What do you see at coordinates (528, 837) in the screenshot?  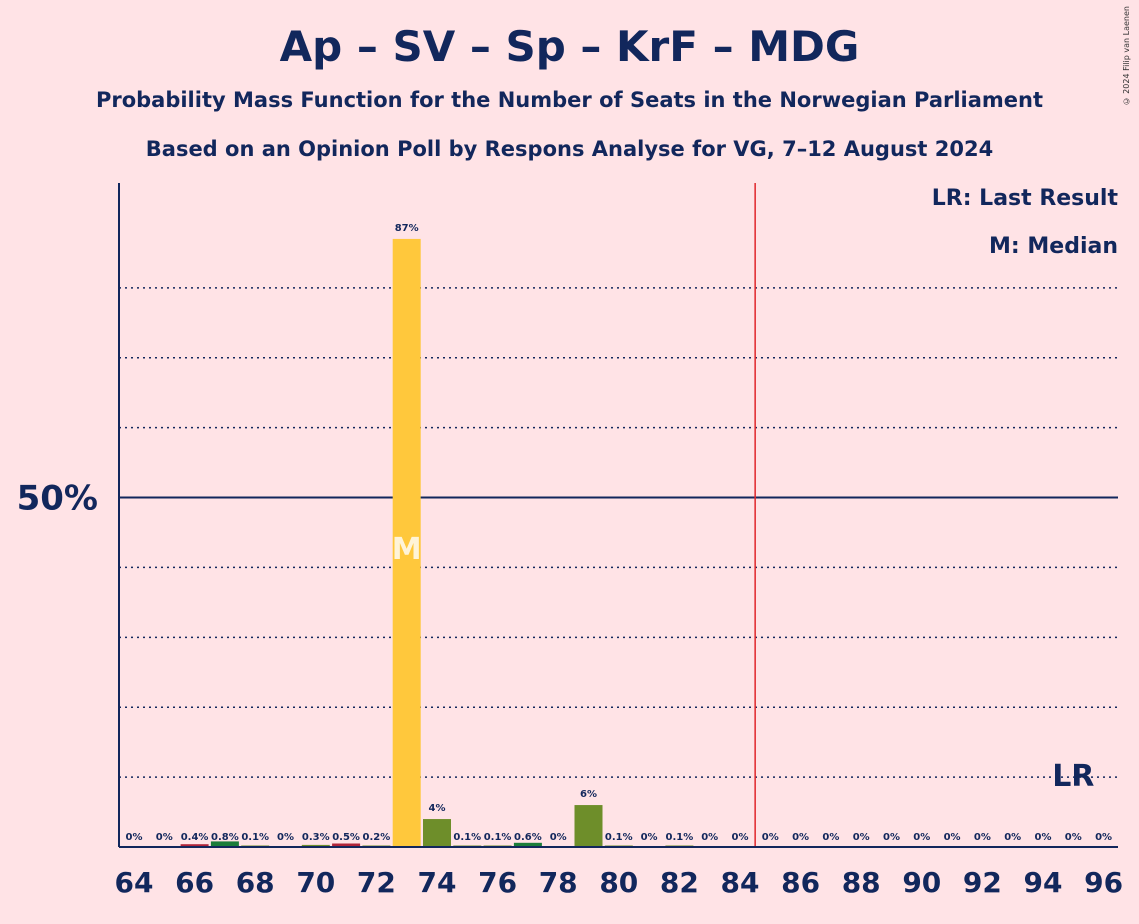 I see `data-label: 0.6%` at bounding box center [528, 837].